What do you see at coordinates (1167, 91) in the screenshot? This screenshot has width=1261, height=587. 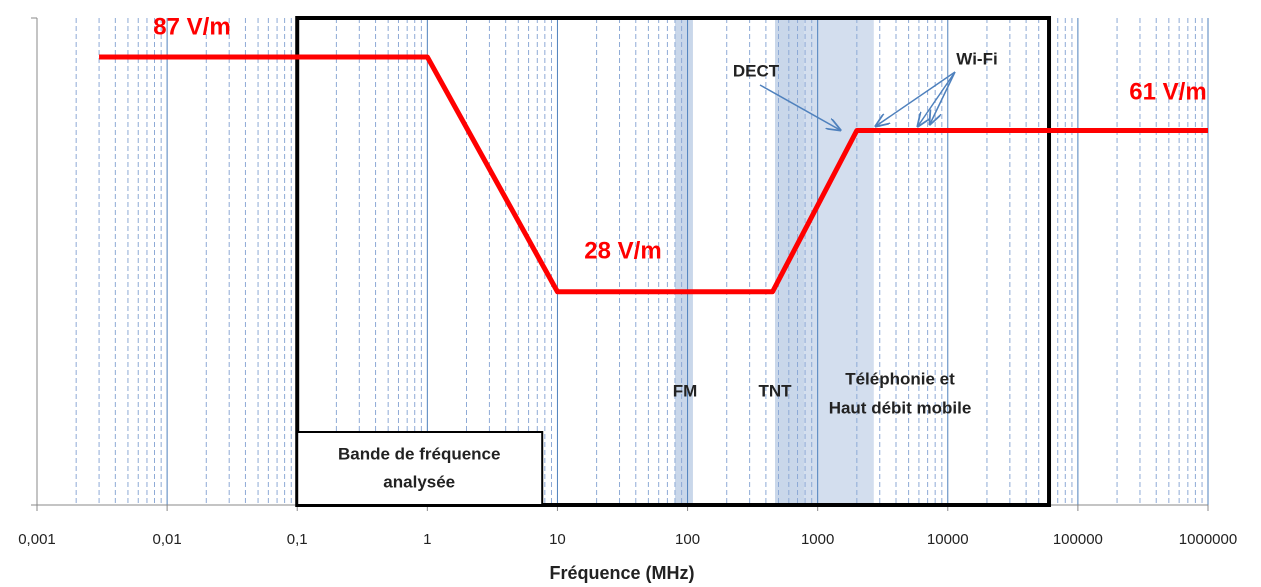 I see `annotation: 61 V/m` at bounding box center [1167, 91].